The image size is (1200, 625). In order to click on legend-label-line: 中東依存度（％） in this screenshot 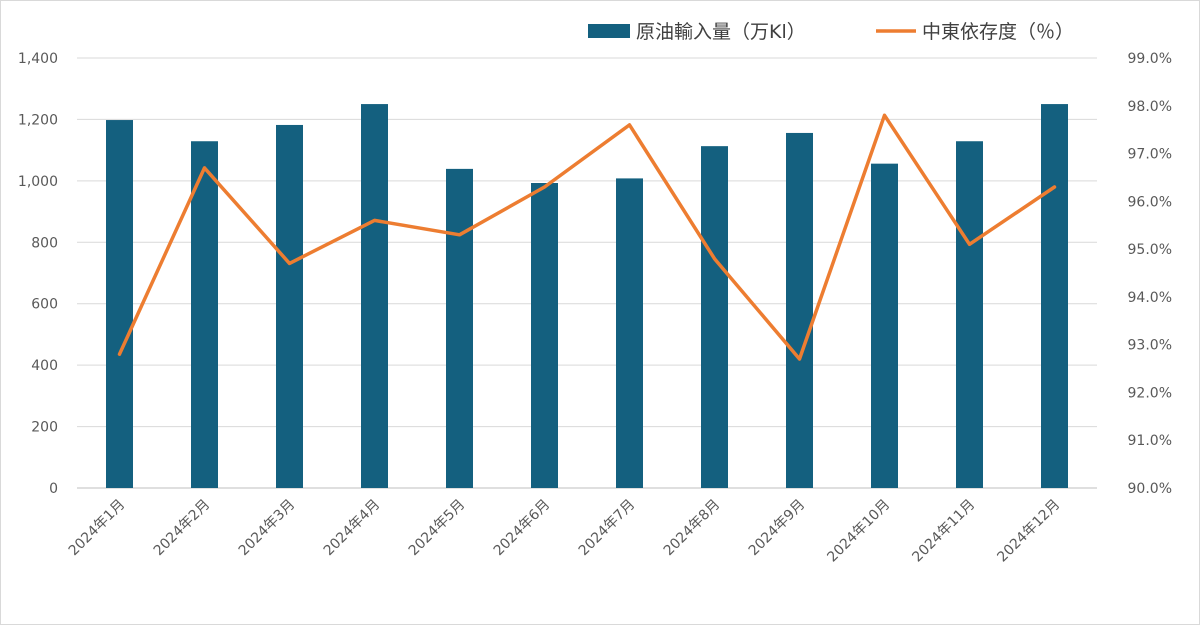, I will do `click(998, 32)`.